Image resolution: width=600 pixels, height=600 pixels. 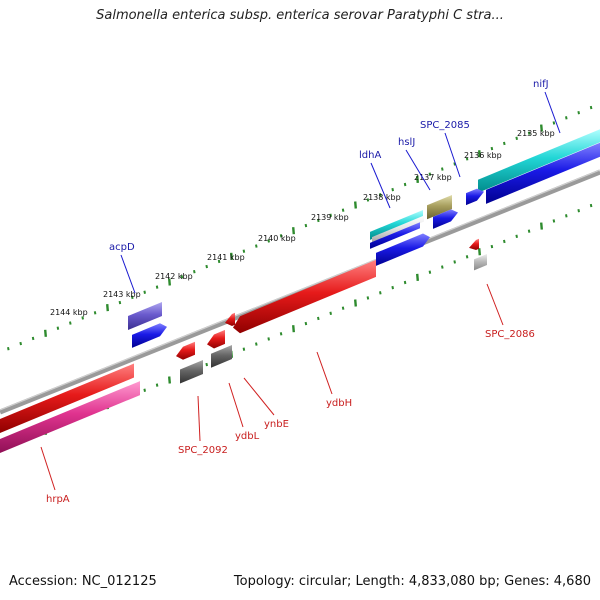 I want to click on gene-bar-SPC_2085, so click(x=475, y=197).